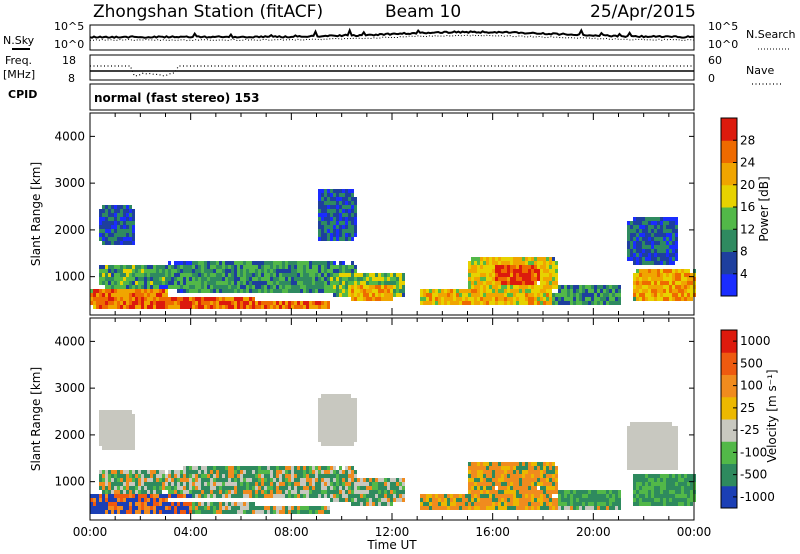 The image size is (800, 554). I want to click on nave-line, so click(392, 71).